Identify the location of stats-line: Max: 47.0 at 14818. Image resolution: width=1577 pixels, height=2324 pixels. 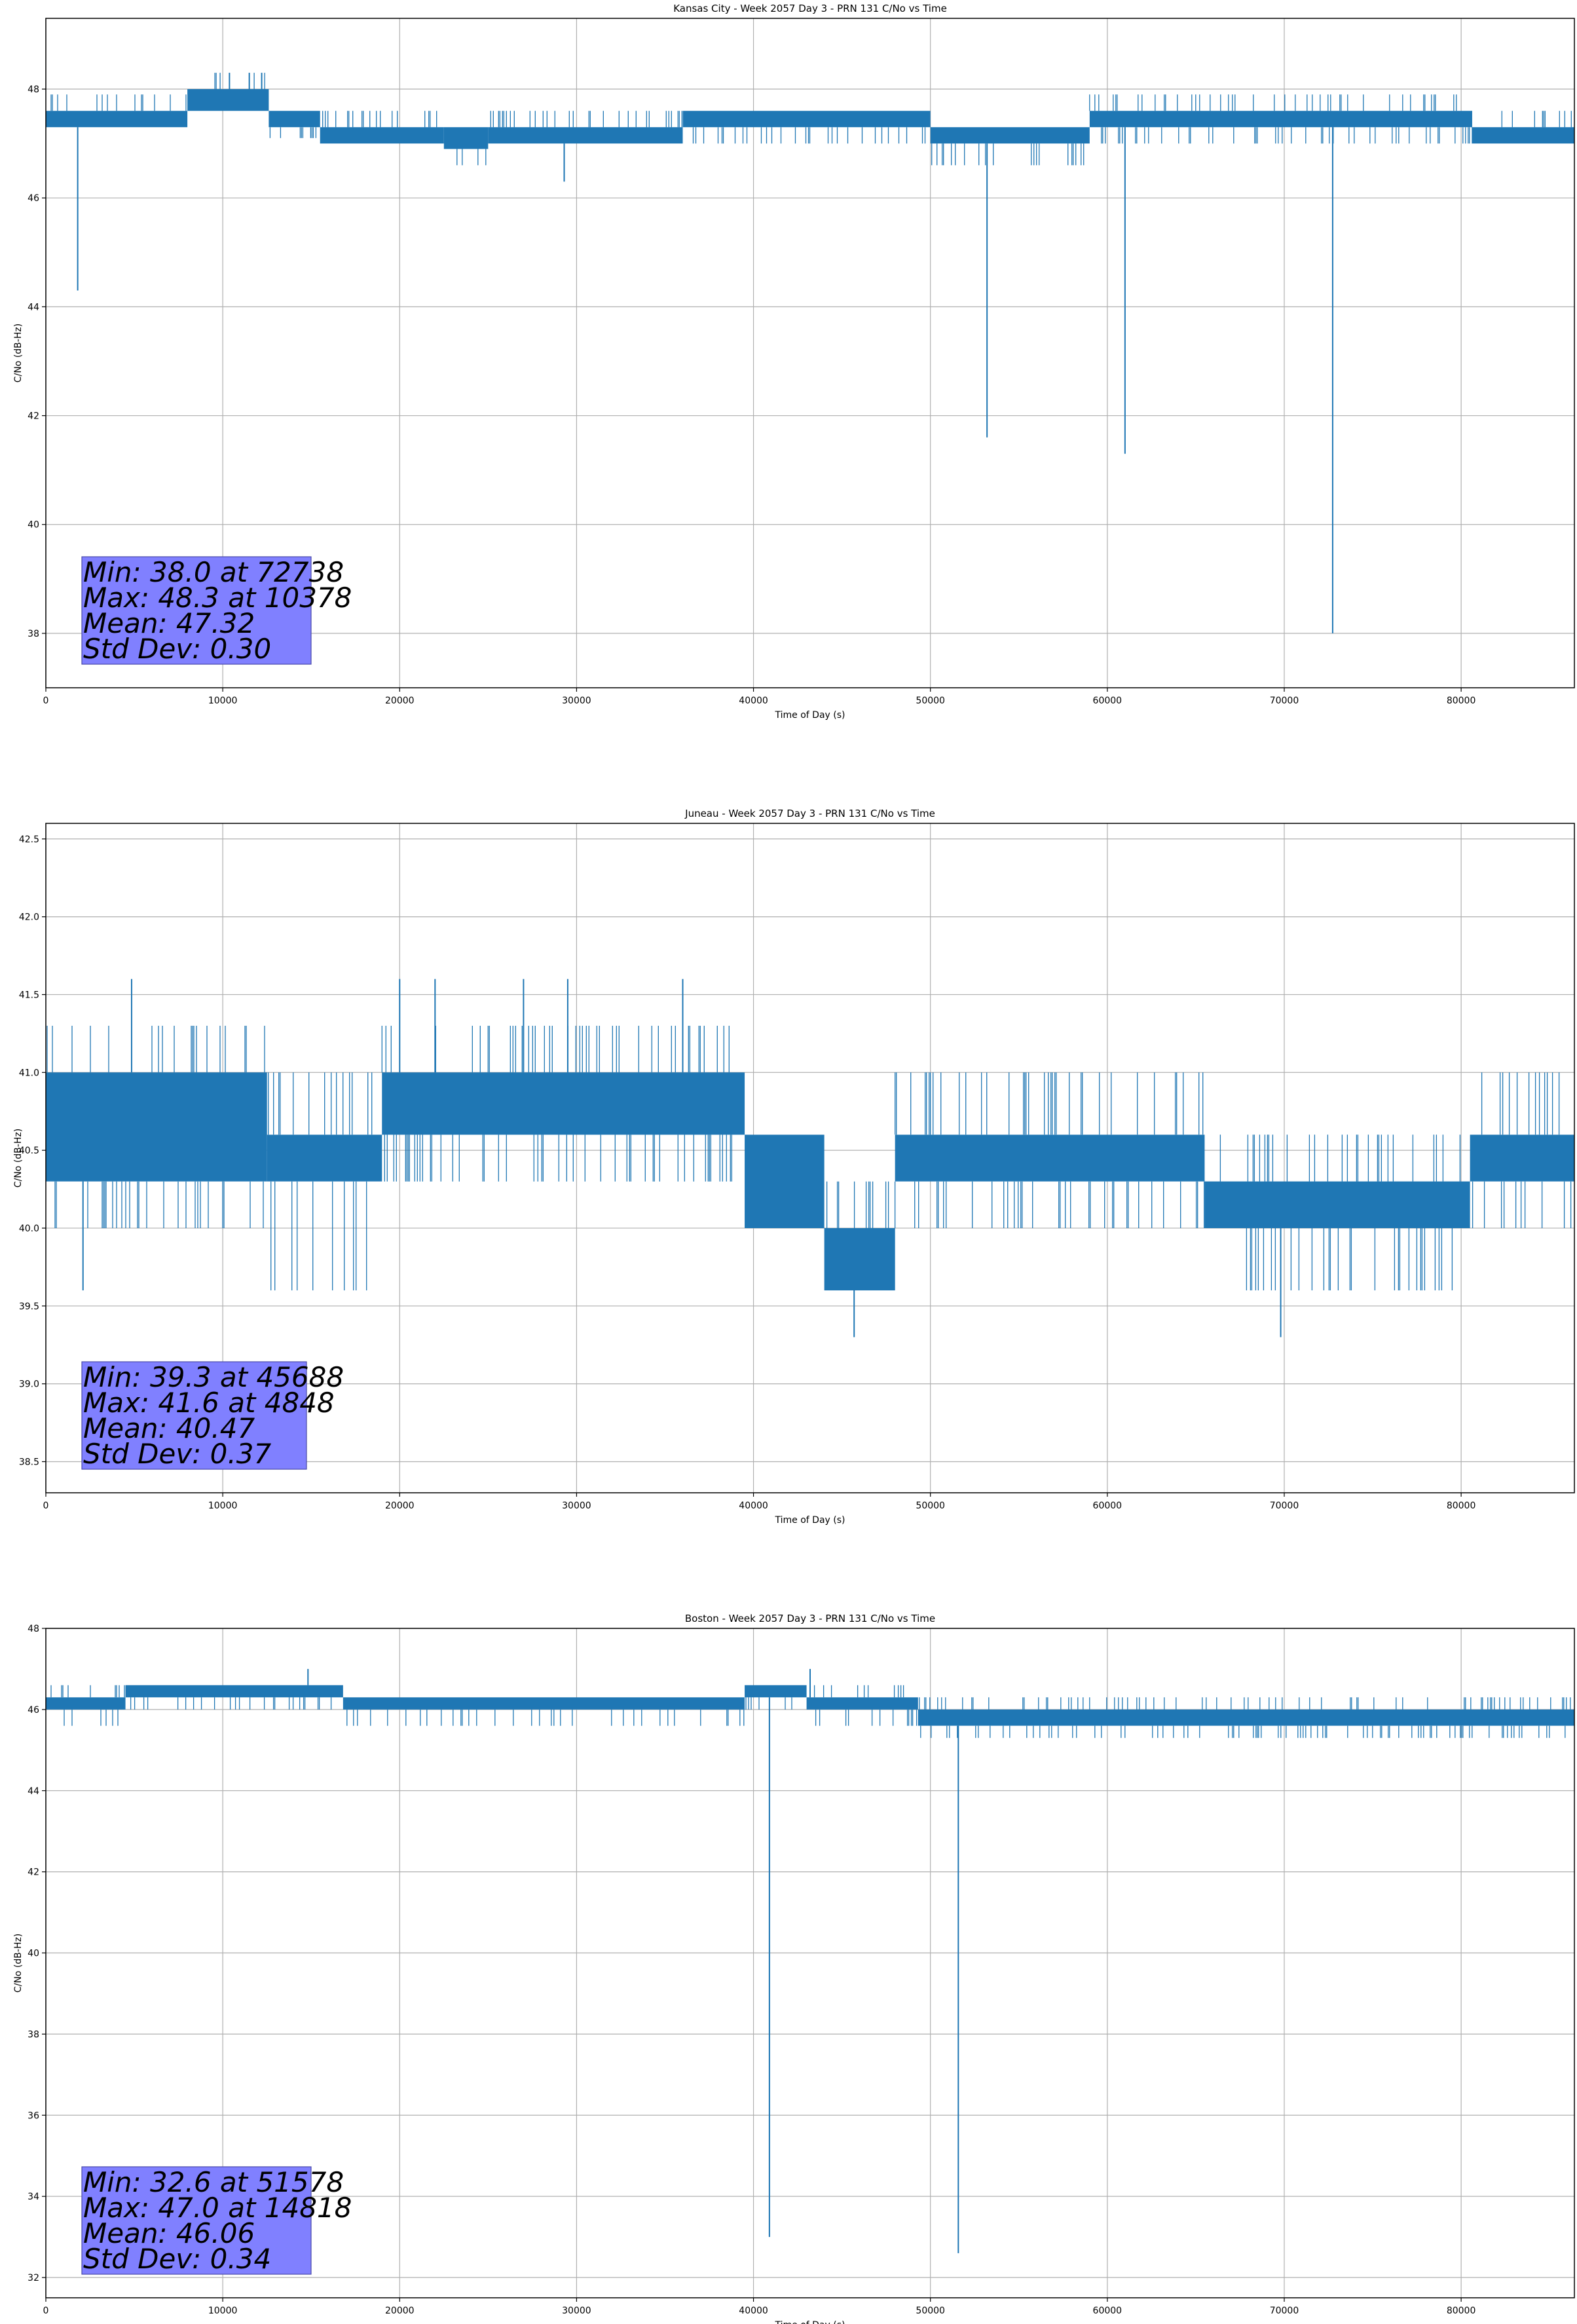
(217, 2208).